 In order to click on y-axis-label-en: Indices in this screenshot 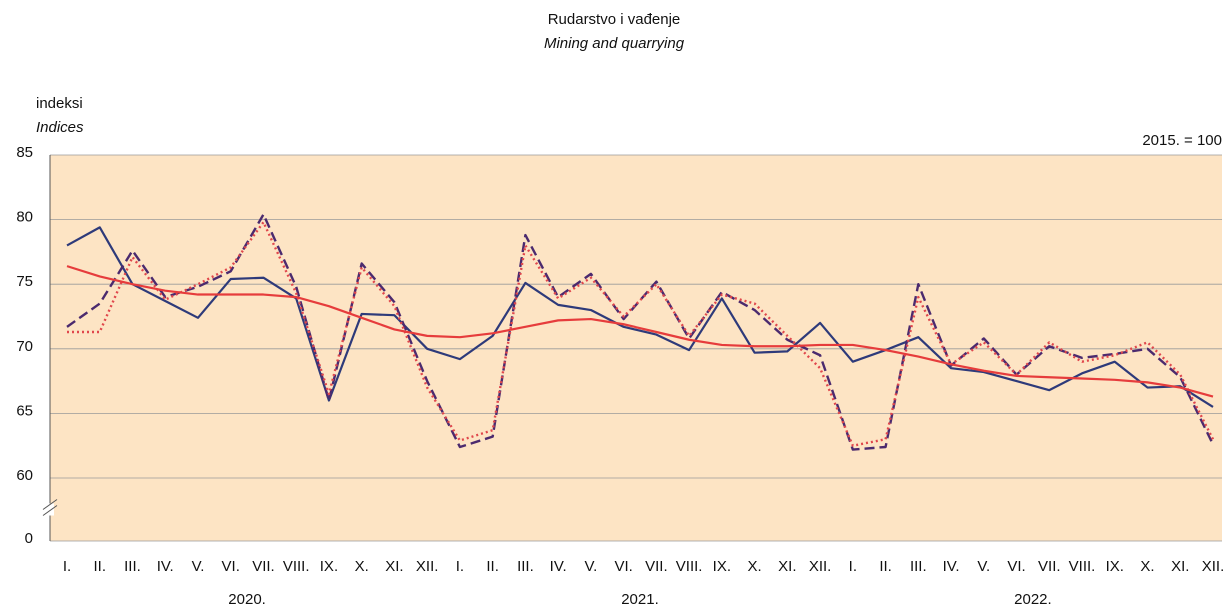, I will do `click(60, 127)`.